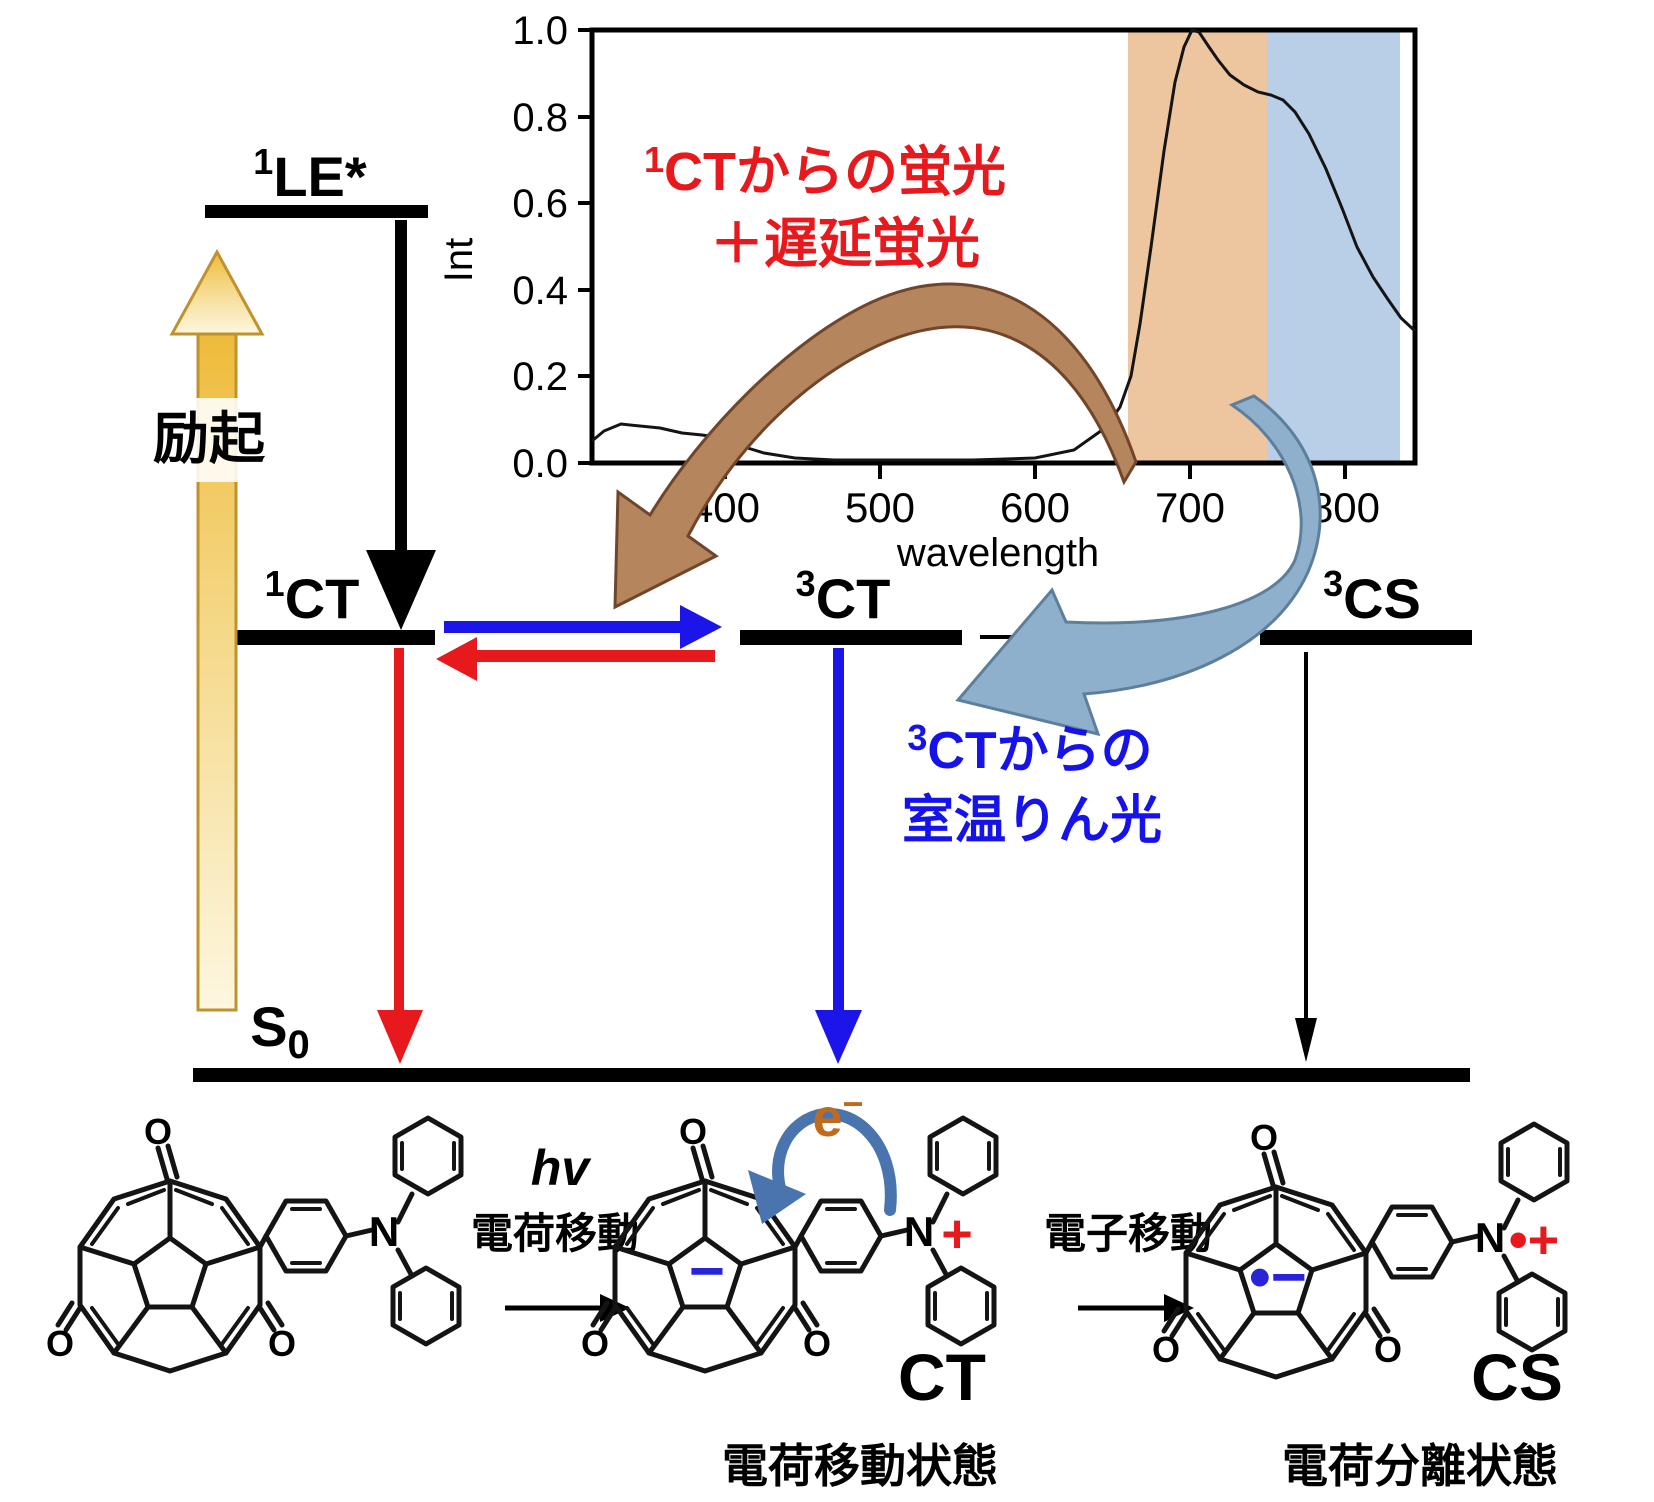  I want to click on fluorescence-arrow-shaft, so click(399, 830).